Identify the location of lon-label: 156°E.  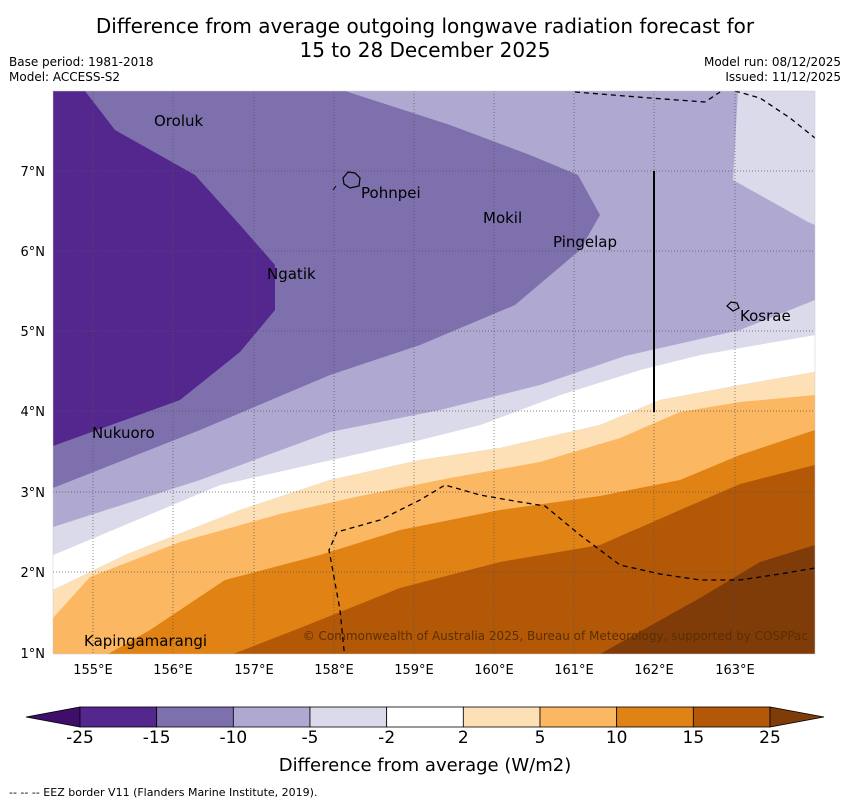
(173, 670).